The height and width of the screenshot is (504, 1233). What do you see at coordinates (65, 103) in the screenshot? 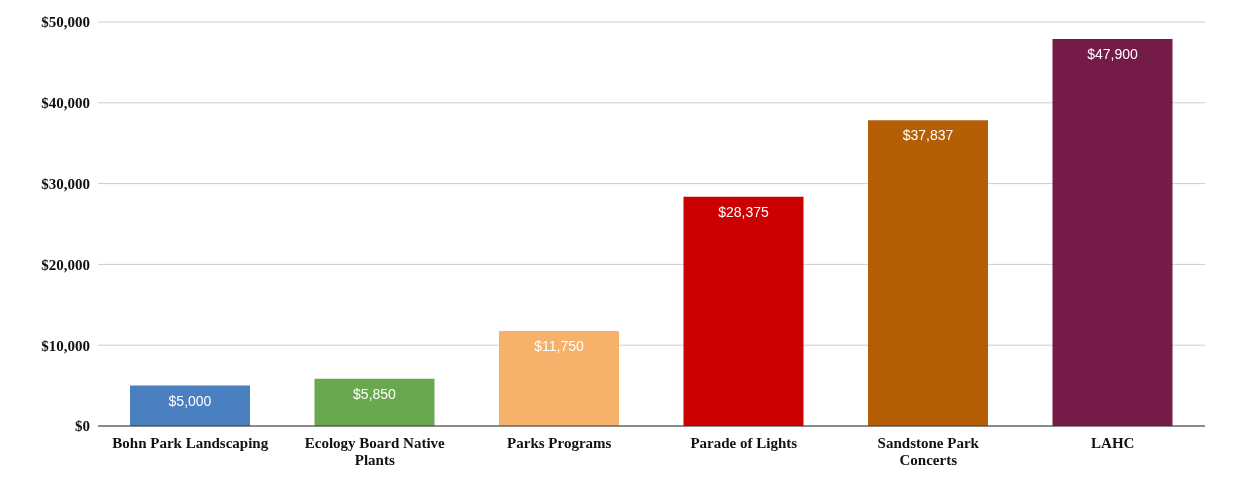
I see `y-tick-label: $40,000` at bounding box center [65, 103].